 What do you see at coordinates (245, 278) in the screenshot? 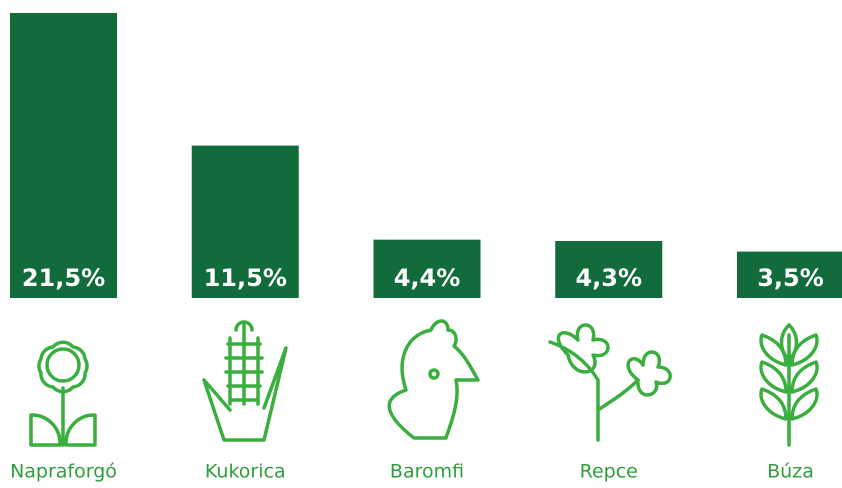
I see `value-label: 11,5%` at bounding box center [245, 278].